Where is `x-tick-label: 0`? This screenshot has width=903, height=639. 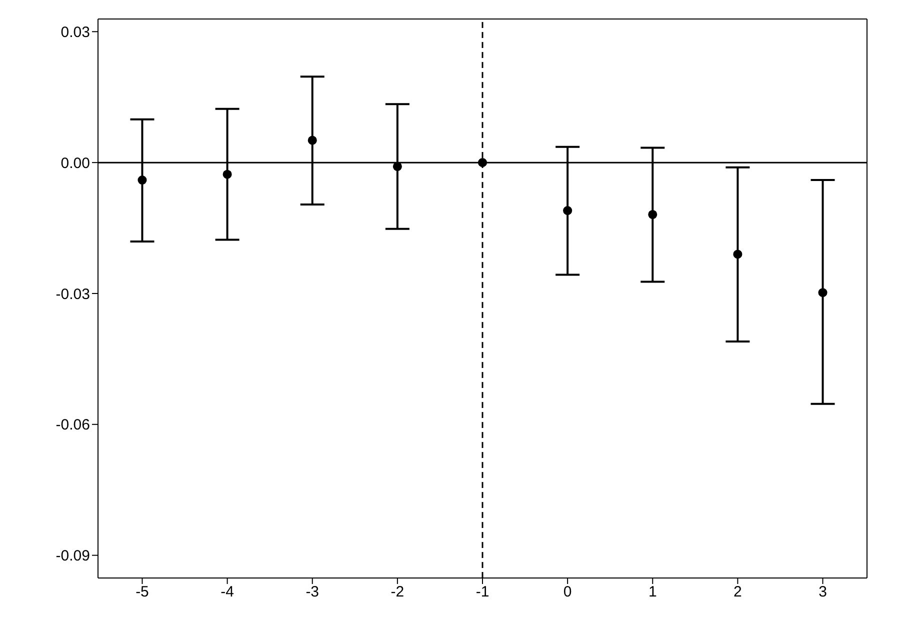
x-tick-label: 0 is located at coordinates (567, 592).